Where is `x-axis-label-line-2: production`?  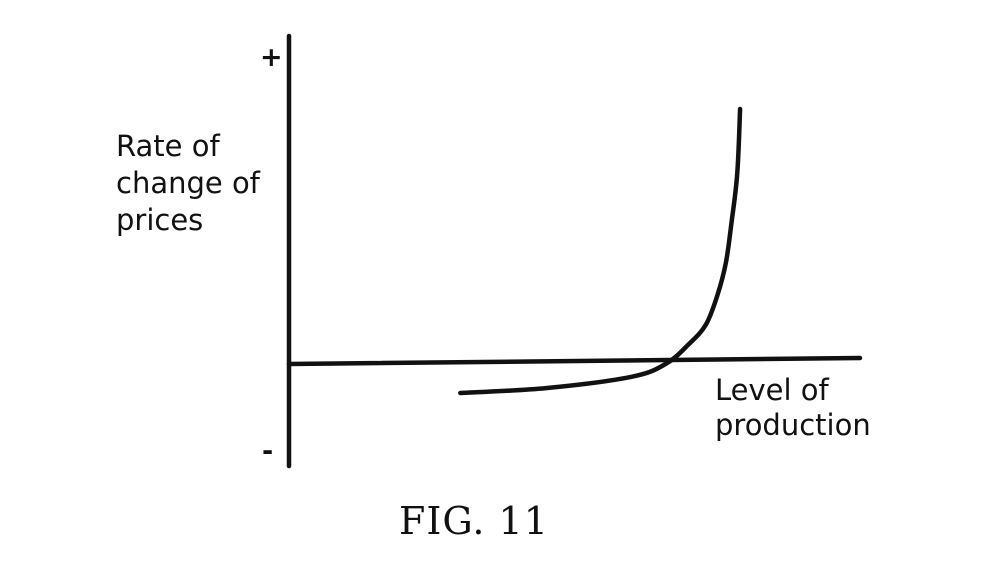 x-axis-label-line-2: production is located at coordinates (793, 425).